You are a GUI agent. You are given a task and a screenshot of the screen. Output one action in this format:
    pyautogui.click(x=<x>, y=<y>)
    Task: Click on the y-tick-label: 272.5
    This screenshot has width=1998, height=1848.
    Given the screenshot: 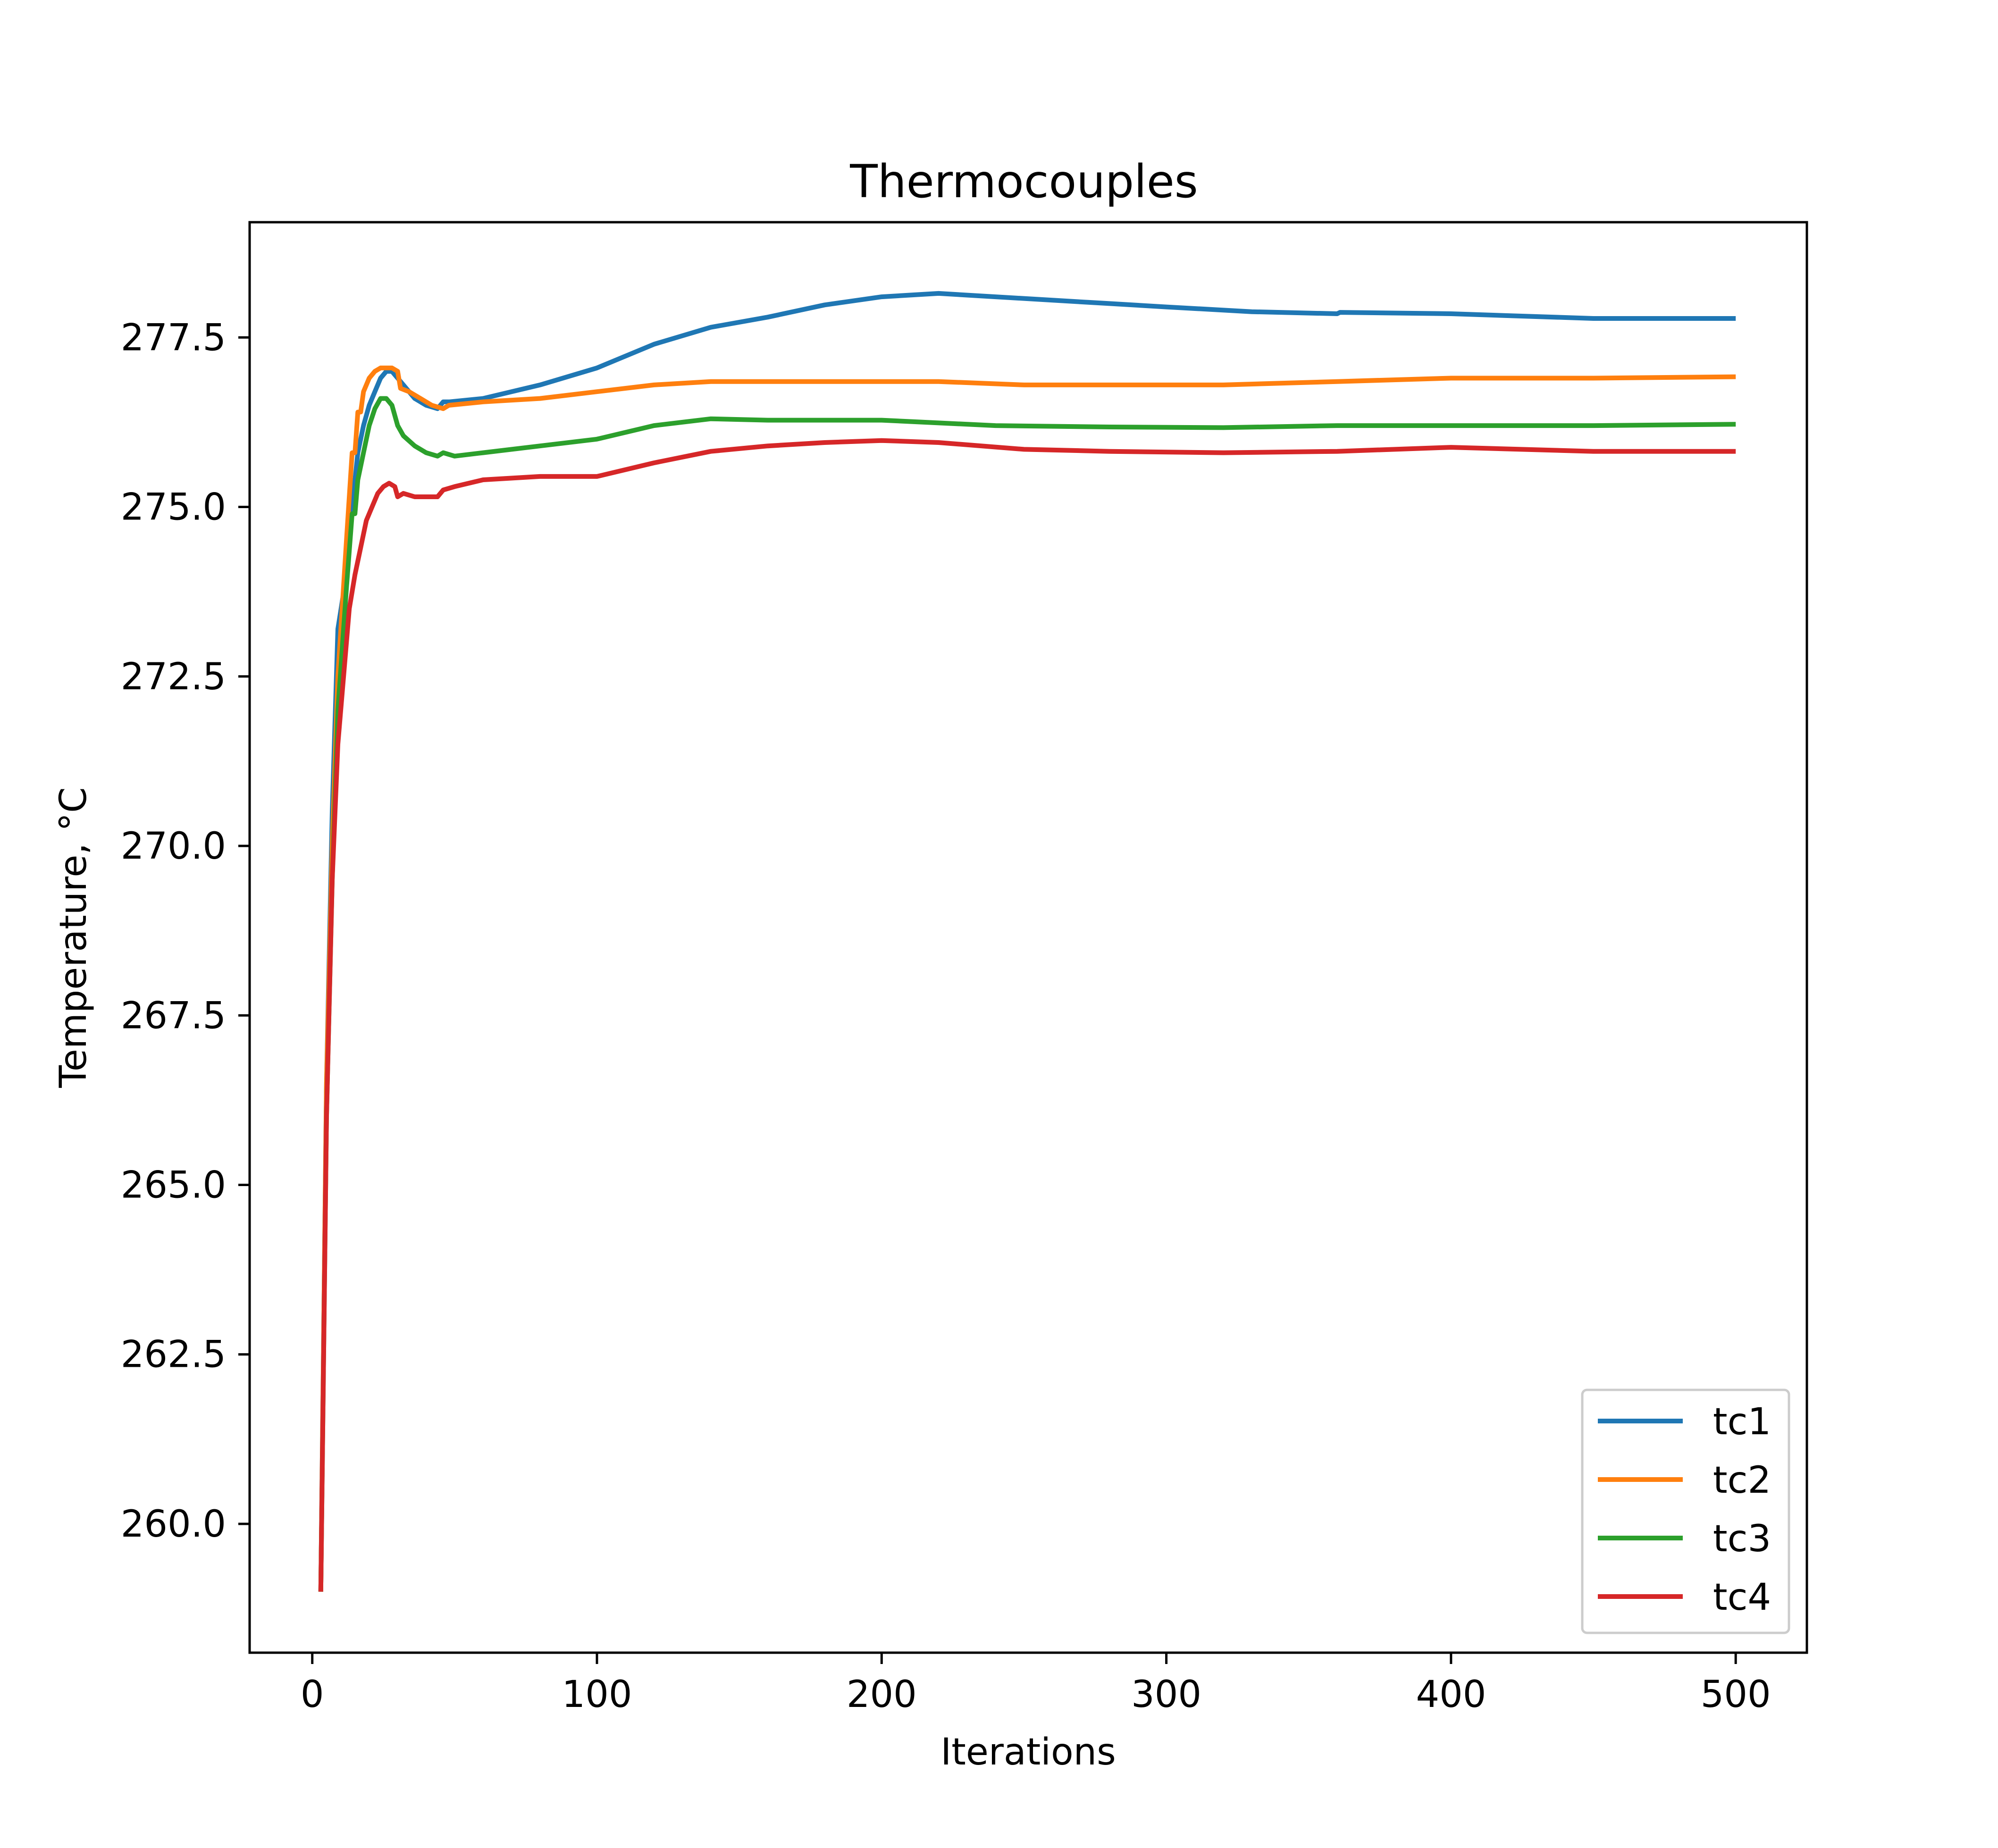 What is the action you would take?
    pyautogui.click(x=173, y=677)
    